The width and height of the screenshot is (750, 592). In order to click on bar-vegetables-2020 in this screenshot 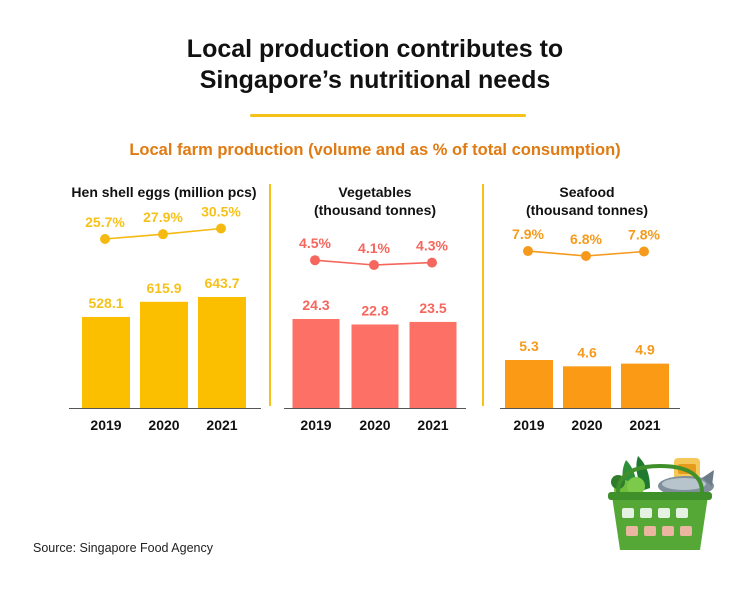, I will do `click(375, 366)`.